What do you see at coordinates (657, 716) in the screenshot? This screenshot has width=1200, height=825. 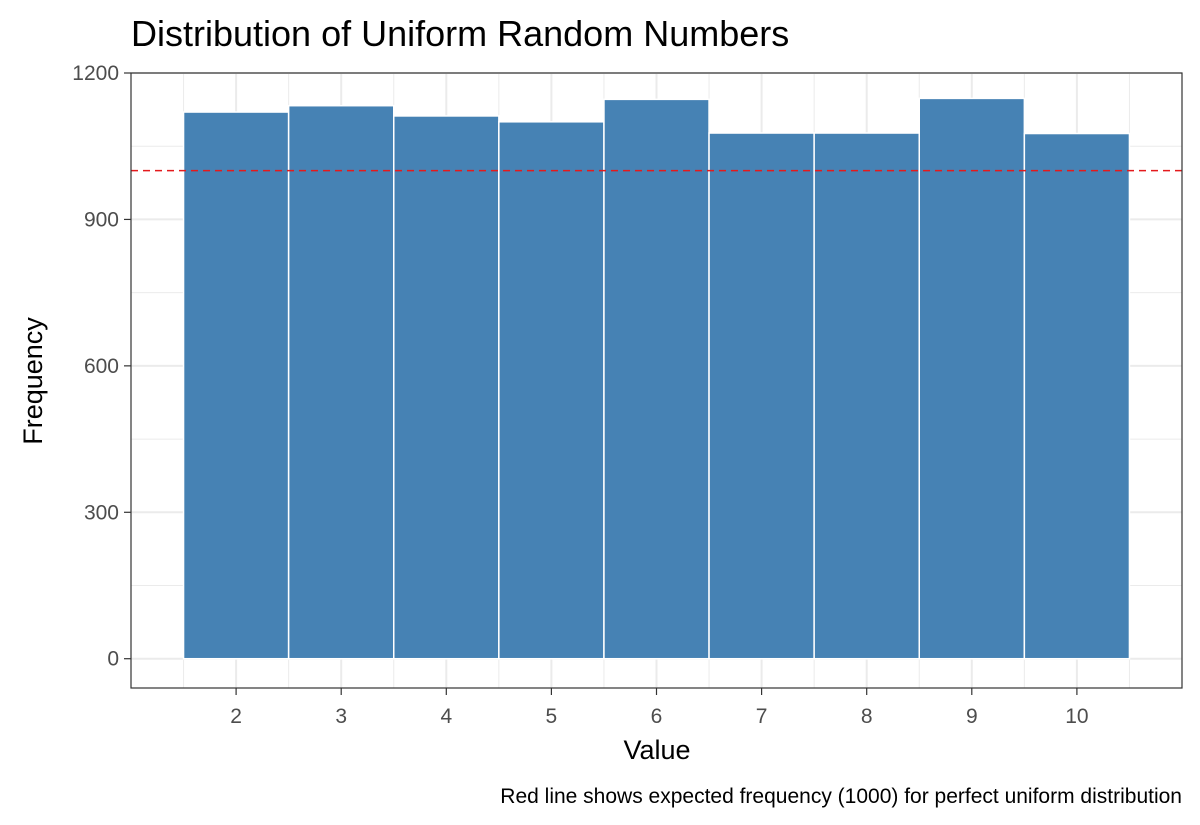 I see `x-tick-label: 6` at bounding box center [657, 716].